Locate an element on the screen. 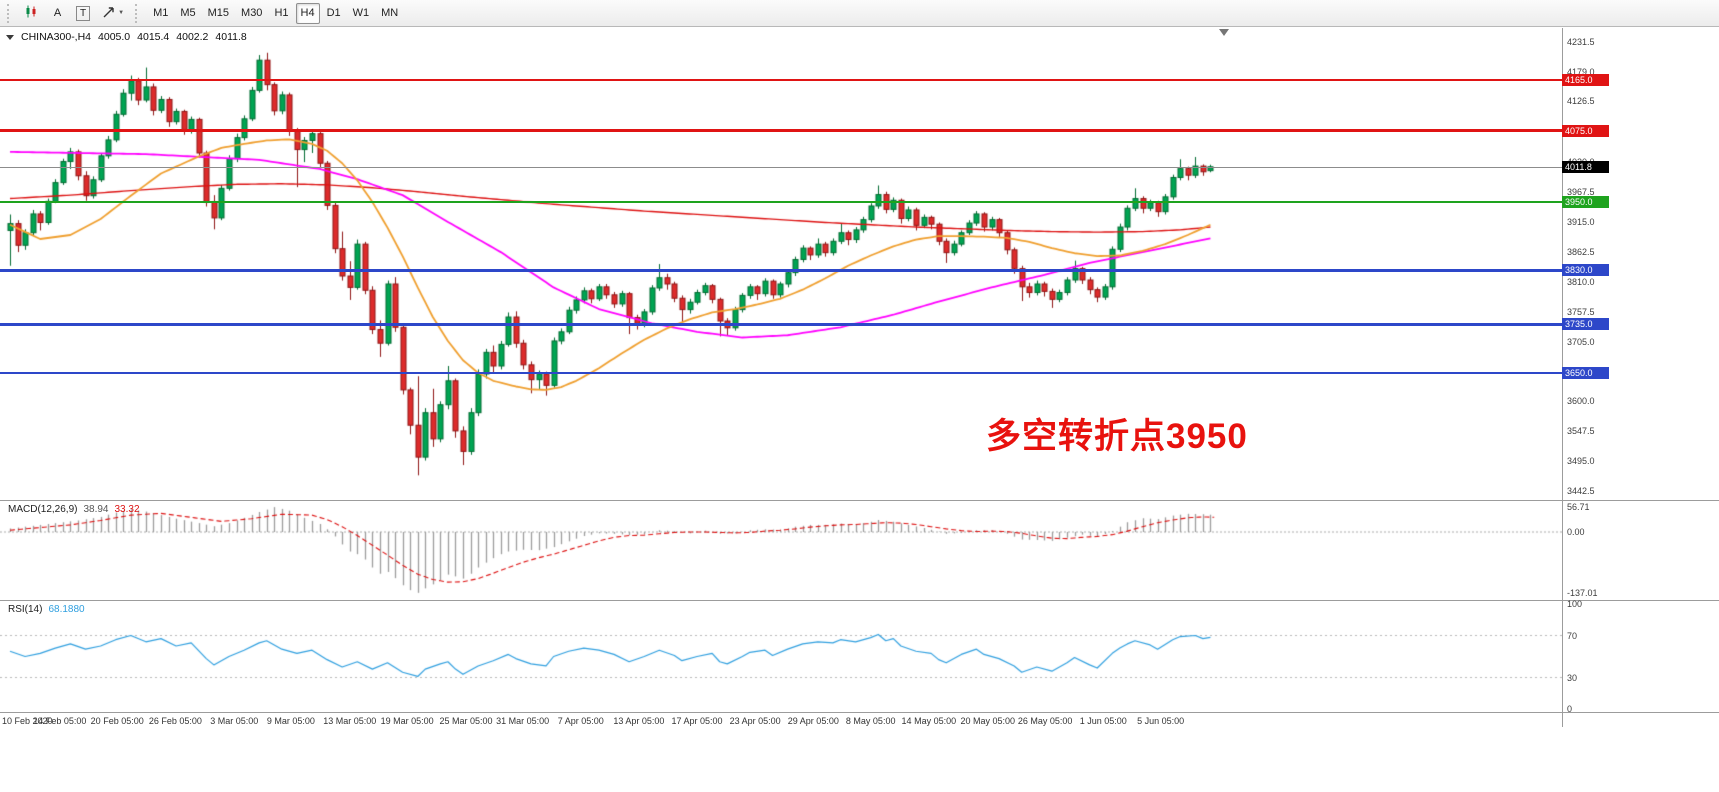 The width and height of the screenshot is (1719, 792). rsi-scale-label: 0 is located at coordinates (1570, 709).